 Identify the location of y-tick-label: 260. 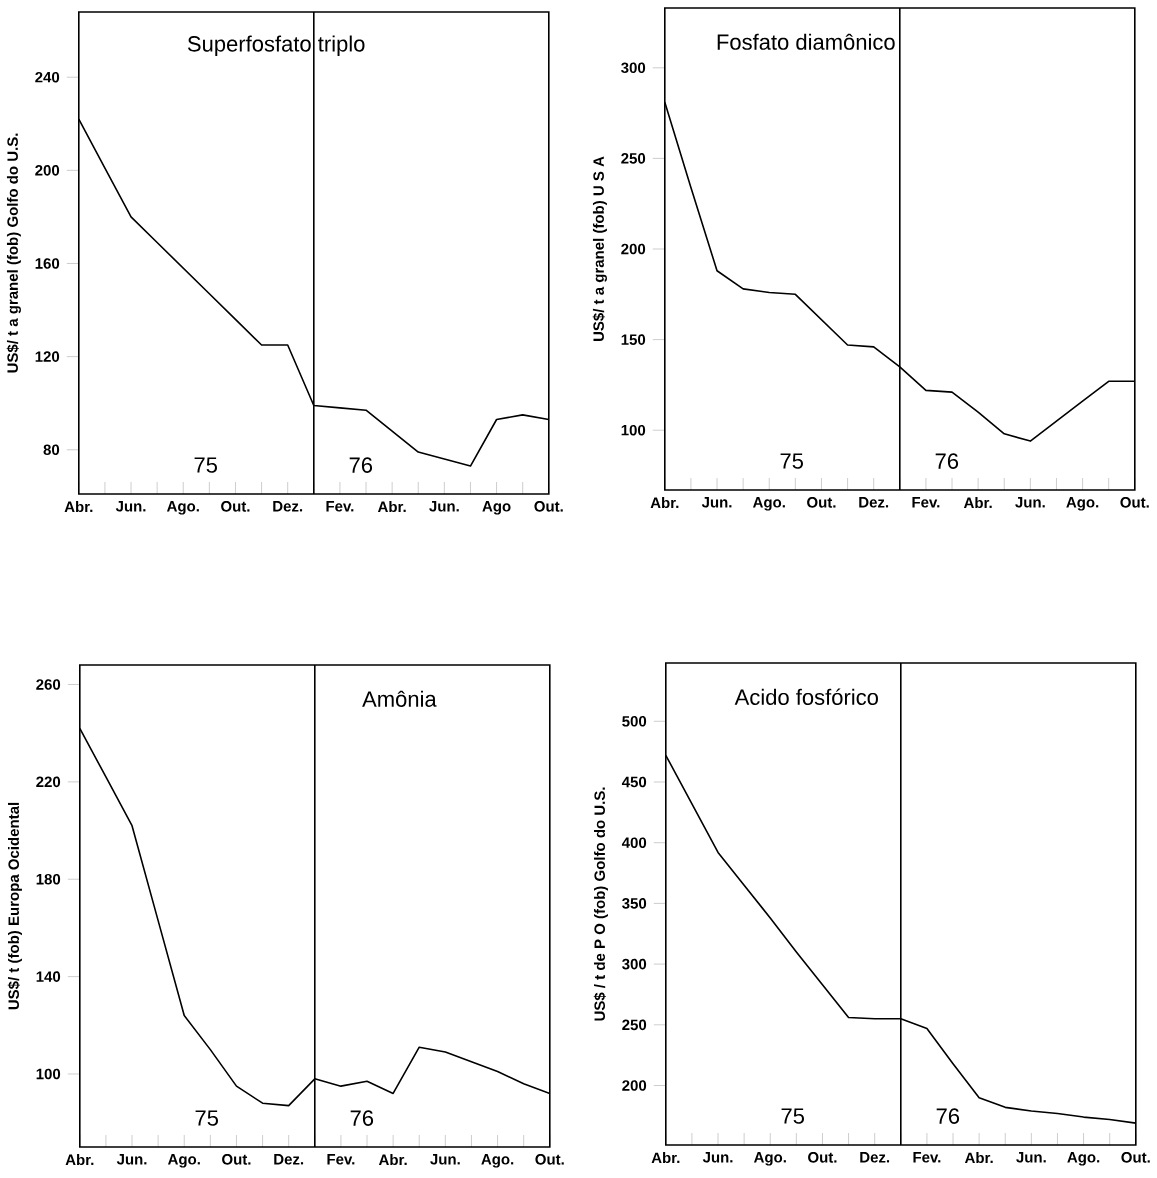
(48, 684).